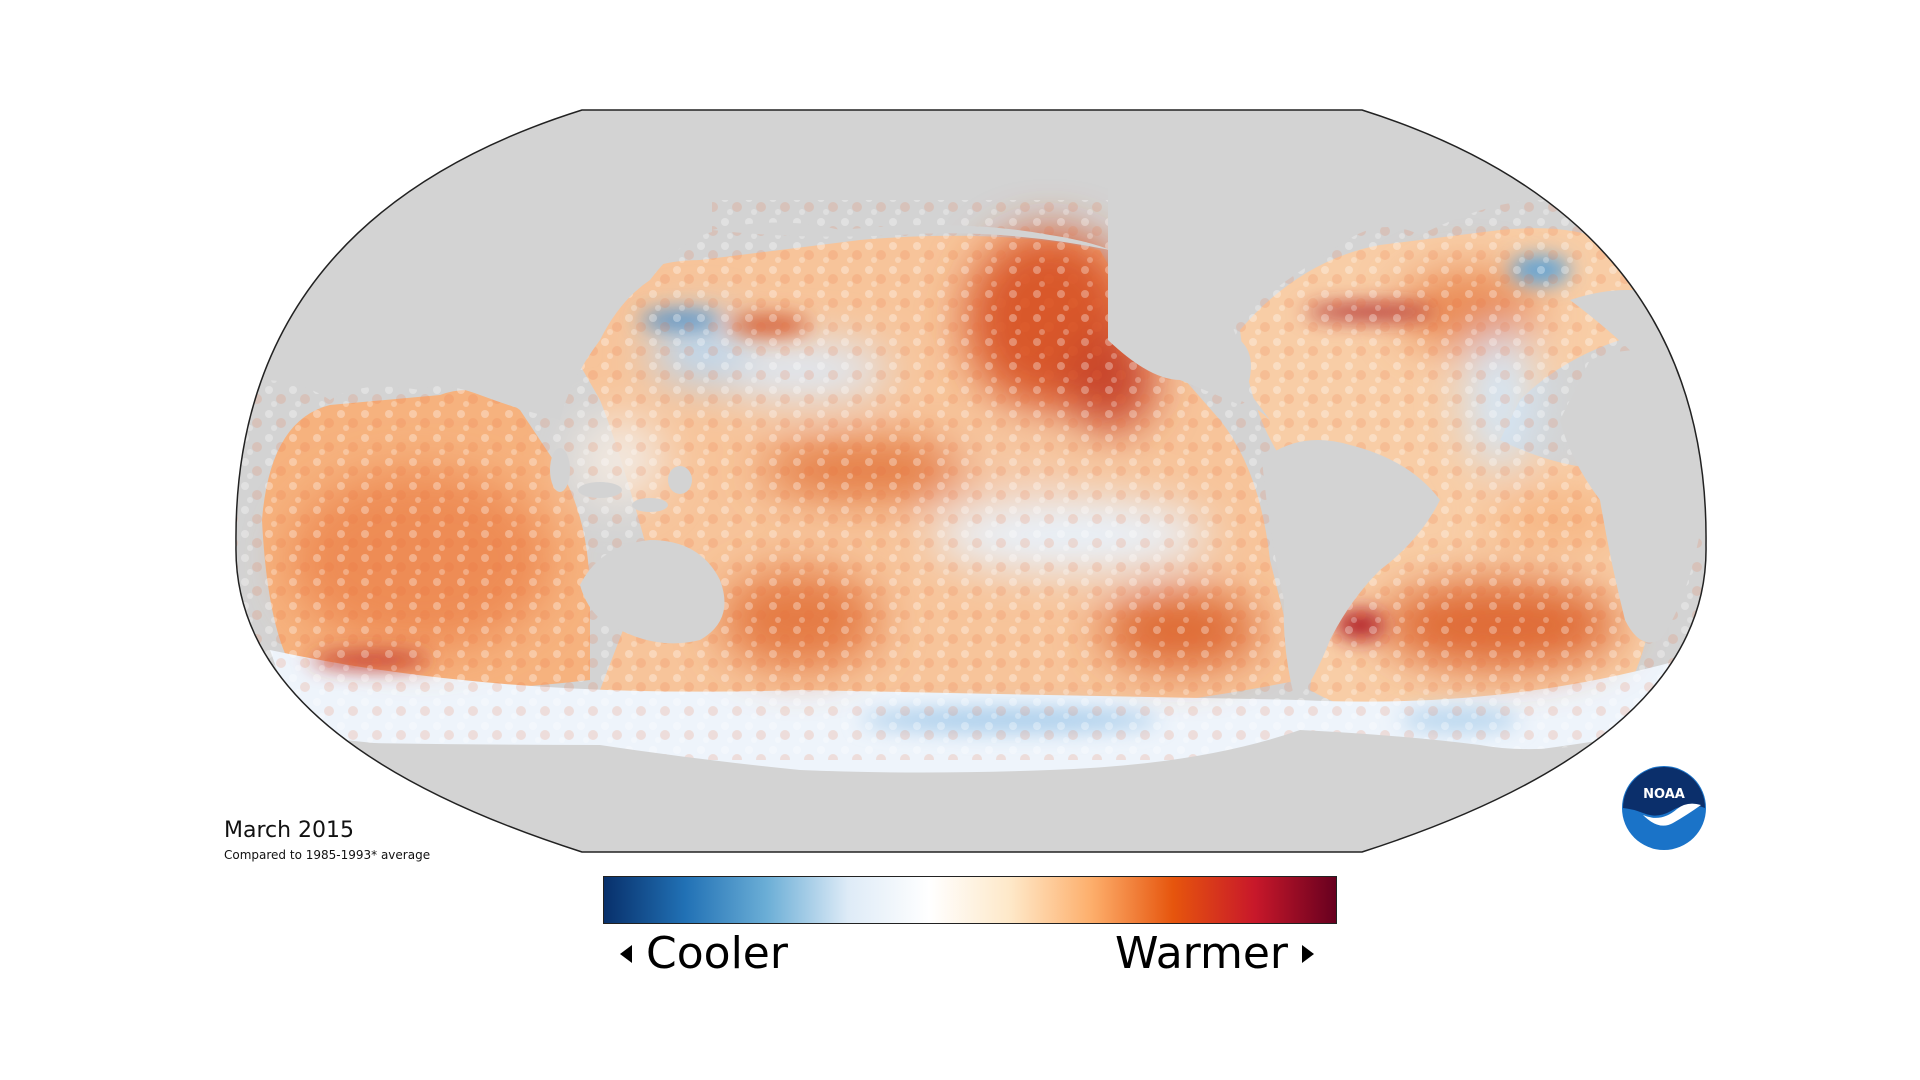 Image resolution: width=1920 pixels, height=1080 pixels. I want to click on warmer-indicator: Warmer, so click(1214, 953).